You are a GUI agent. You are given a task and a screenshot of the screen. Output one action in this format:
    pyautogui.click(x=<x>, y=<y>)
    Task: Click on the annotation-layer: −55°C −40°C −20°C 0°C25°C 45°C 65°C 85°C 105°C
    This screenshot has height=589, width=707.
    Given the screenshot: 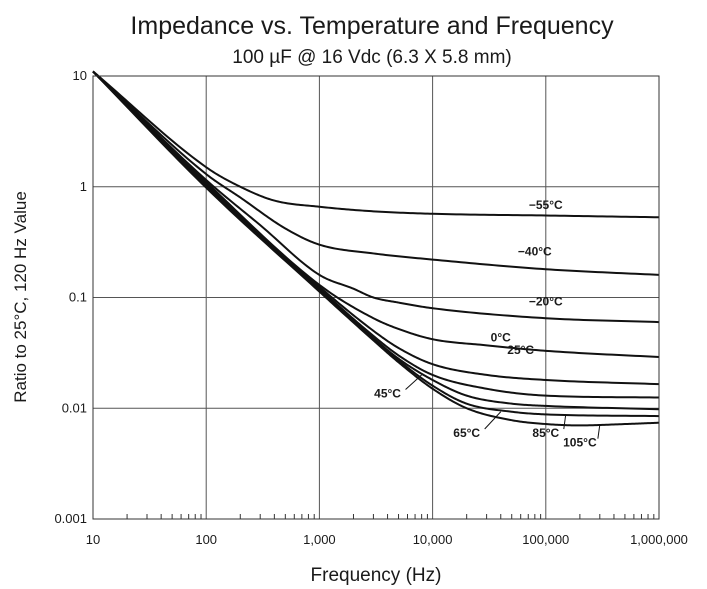 What is the action you would take?
    pyautogui.click(x=487, y=324)
    